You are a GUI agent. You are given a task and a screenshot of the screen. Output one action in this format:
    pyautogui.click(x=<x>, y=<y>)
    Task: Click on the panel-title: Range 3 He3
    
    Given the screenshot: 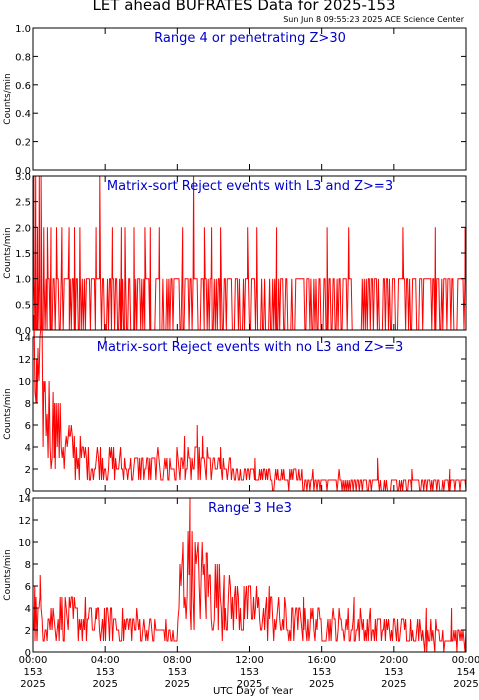 What is the action you would take?
    pyautogui.click(x=250, y=508)
    